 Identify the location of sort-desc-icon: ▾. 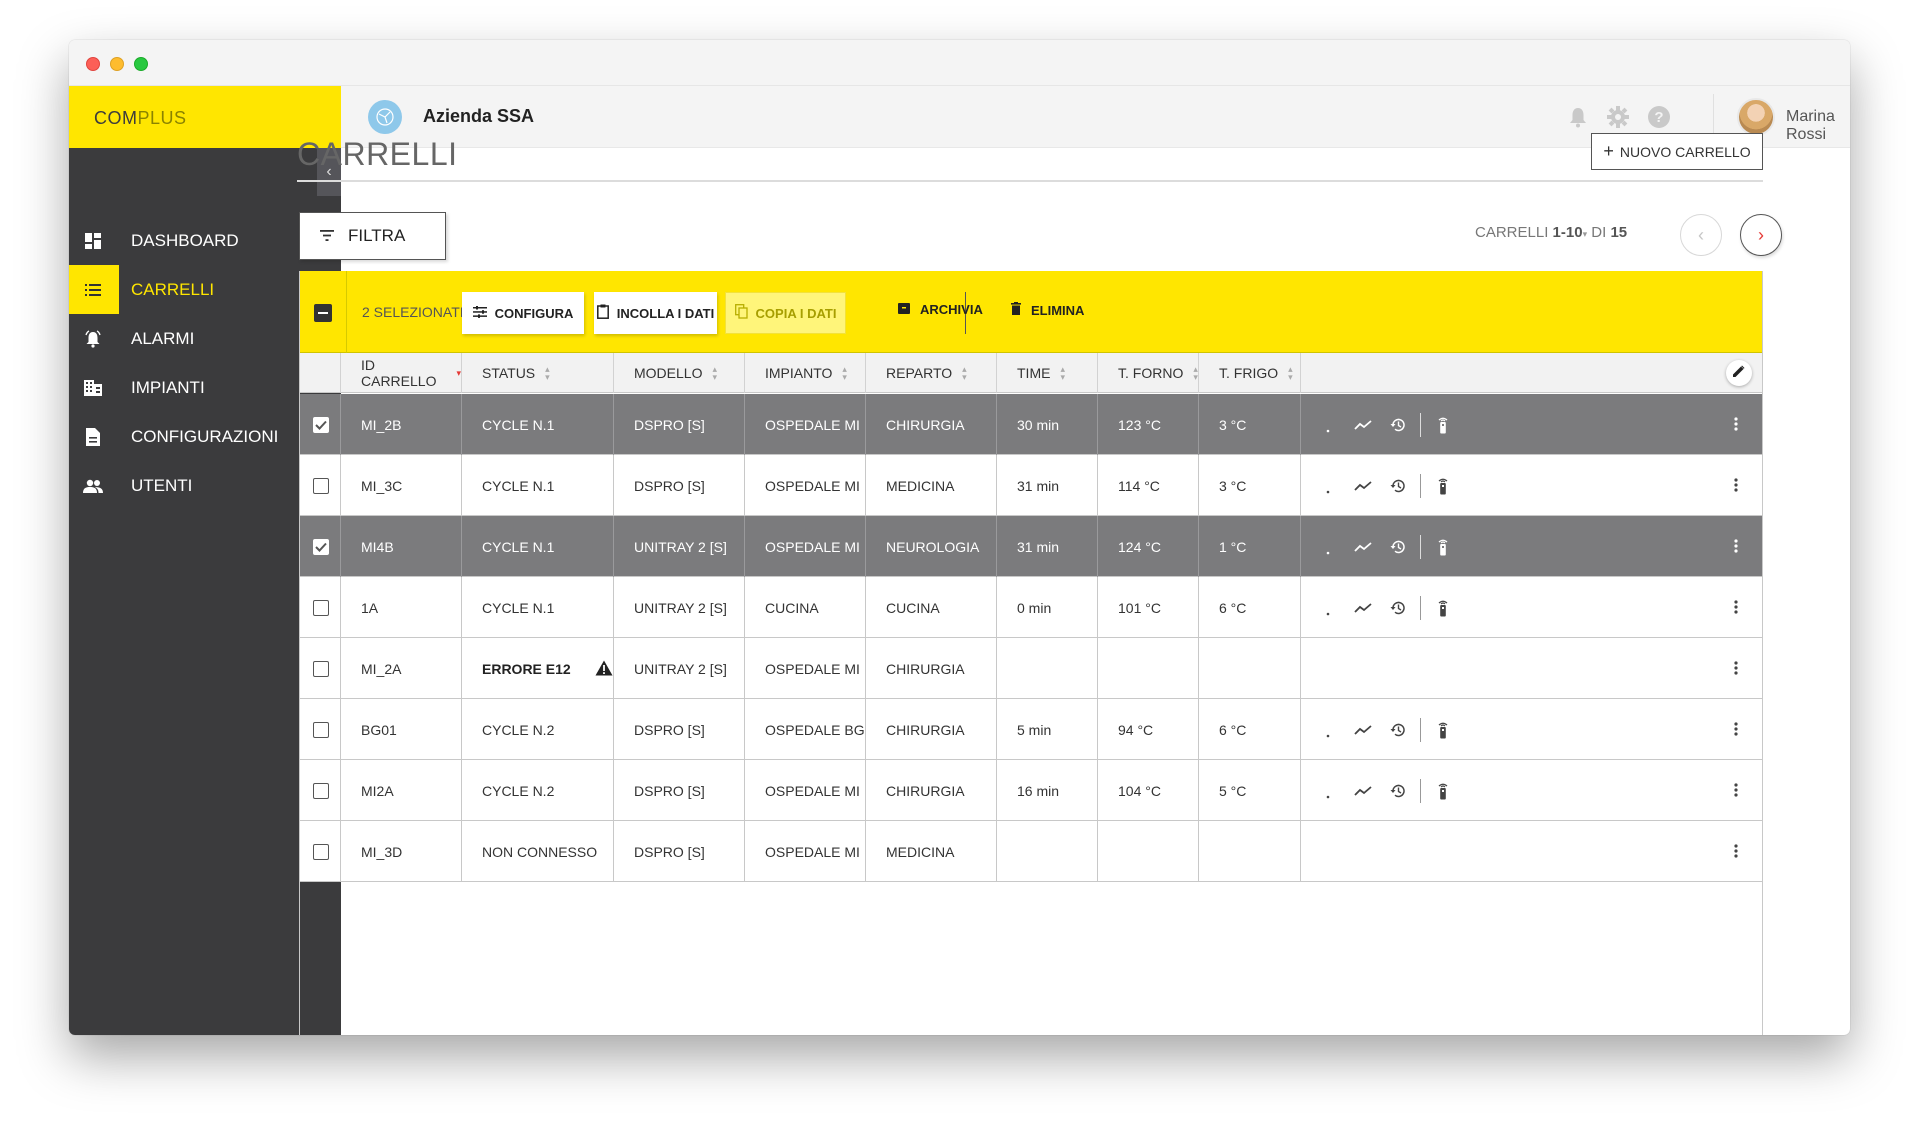
(458, 373).